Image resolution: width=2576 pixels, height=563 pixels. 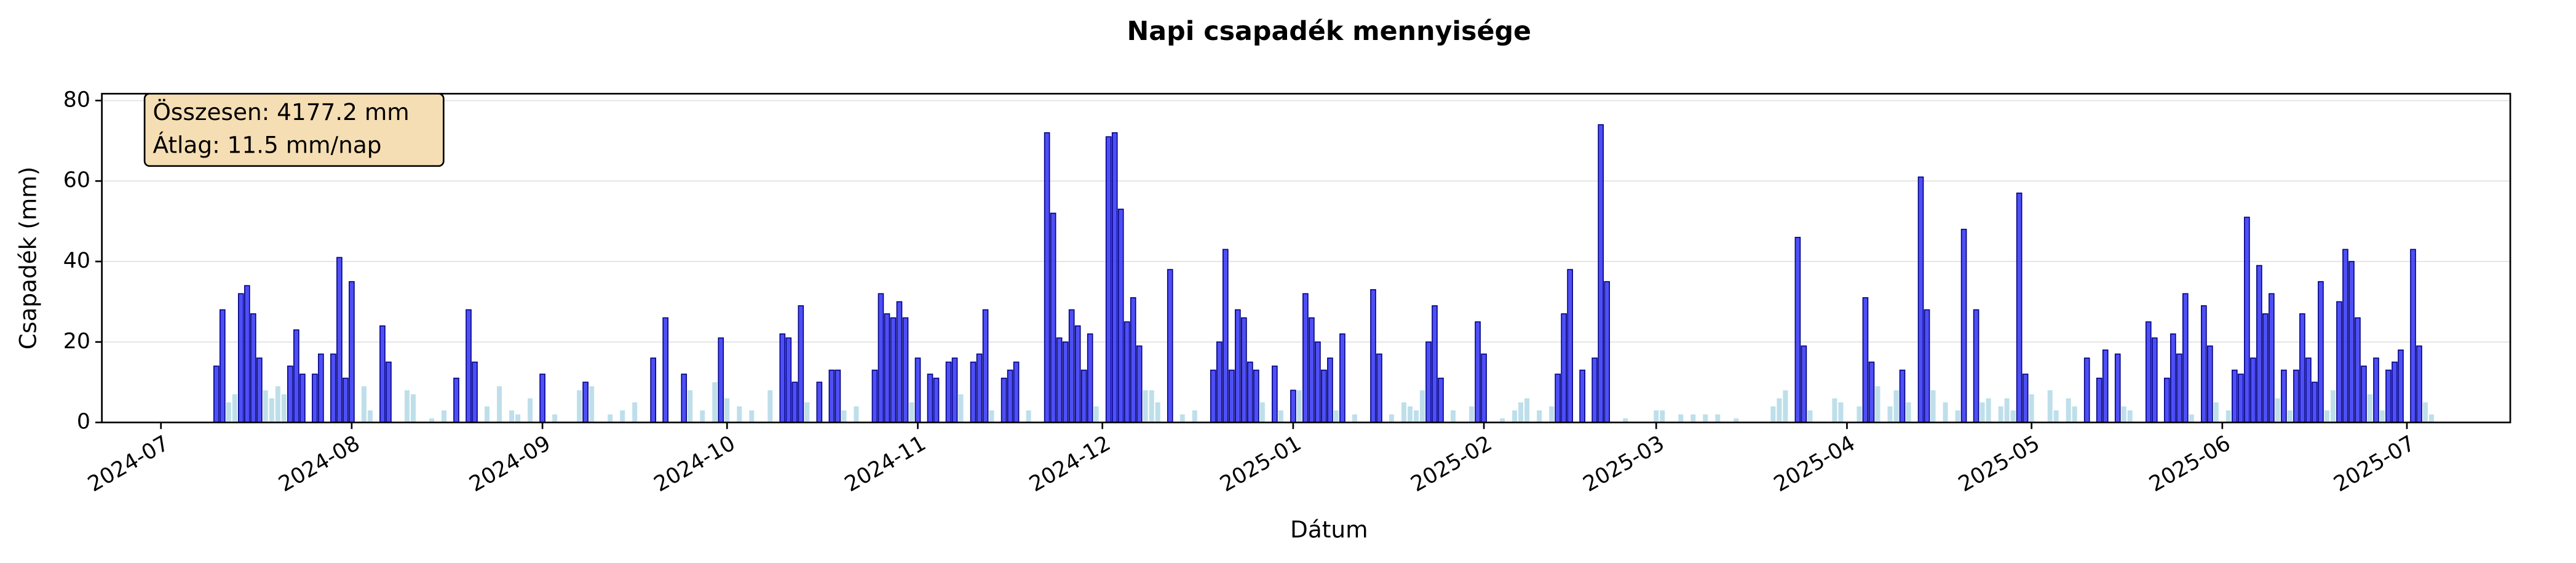 I want to click on annotation-box, so click(x=294, y=129).